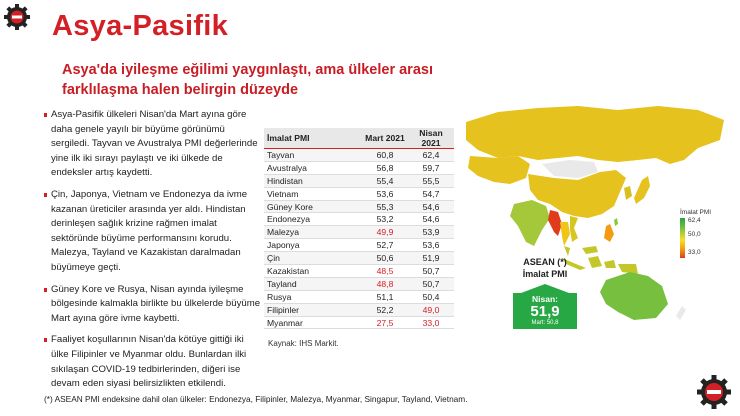  I want to click on cell-march: 52,7, so click(385, 245).